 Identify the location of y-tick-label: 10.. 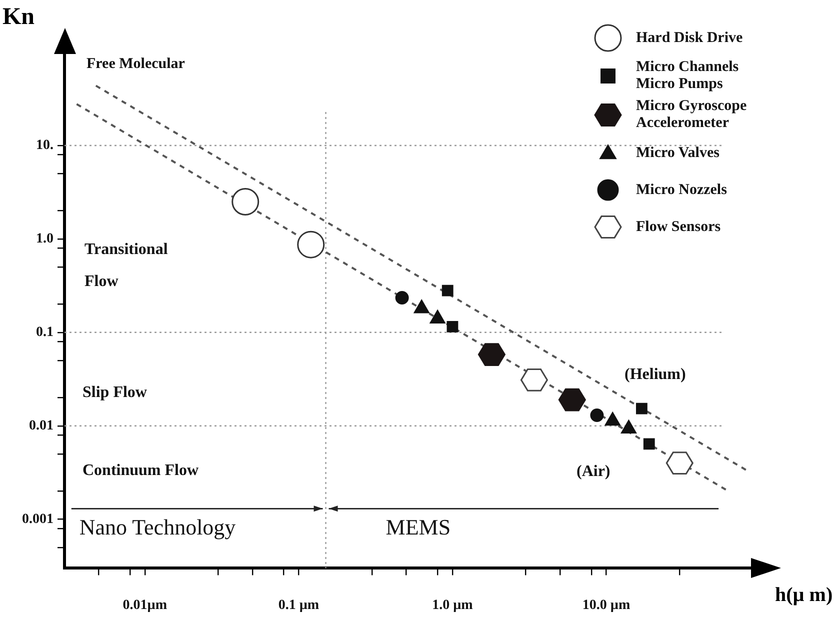
(45, 146).